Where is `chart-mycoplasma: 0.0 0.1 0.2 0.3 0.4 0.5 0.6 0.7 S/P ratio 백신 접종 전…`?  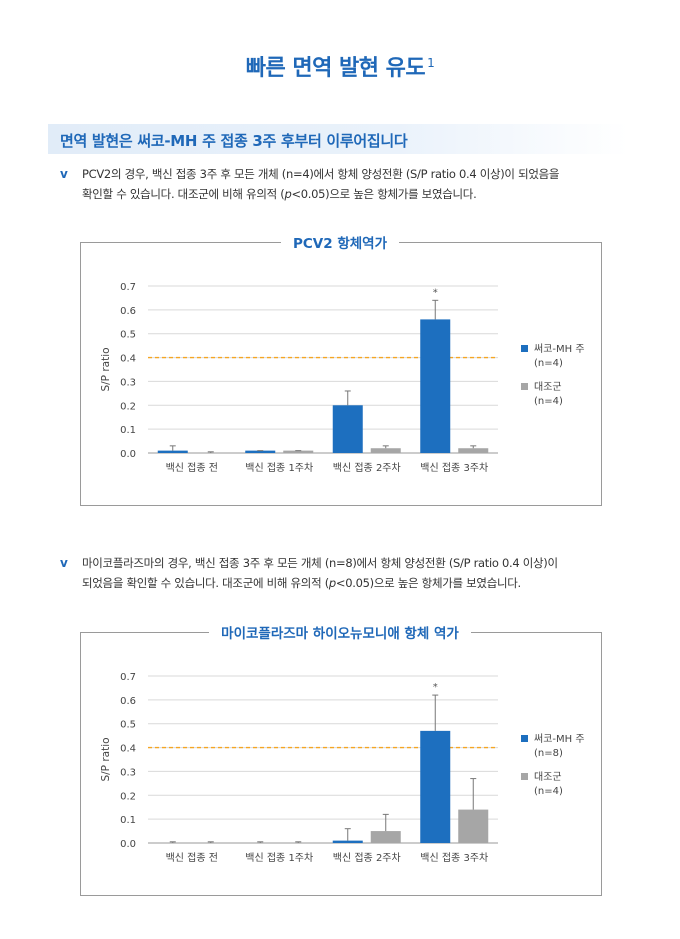
chart-mycoplasma: 0.0 0.1 0.2 0.3 0.4 0.5 0.6 0.7 S/P ratio 백신 접종 전… is located at coordinates (342, 768).